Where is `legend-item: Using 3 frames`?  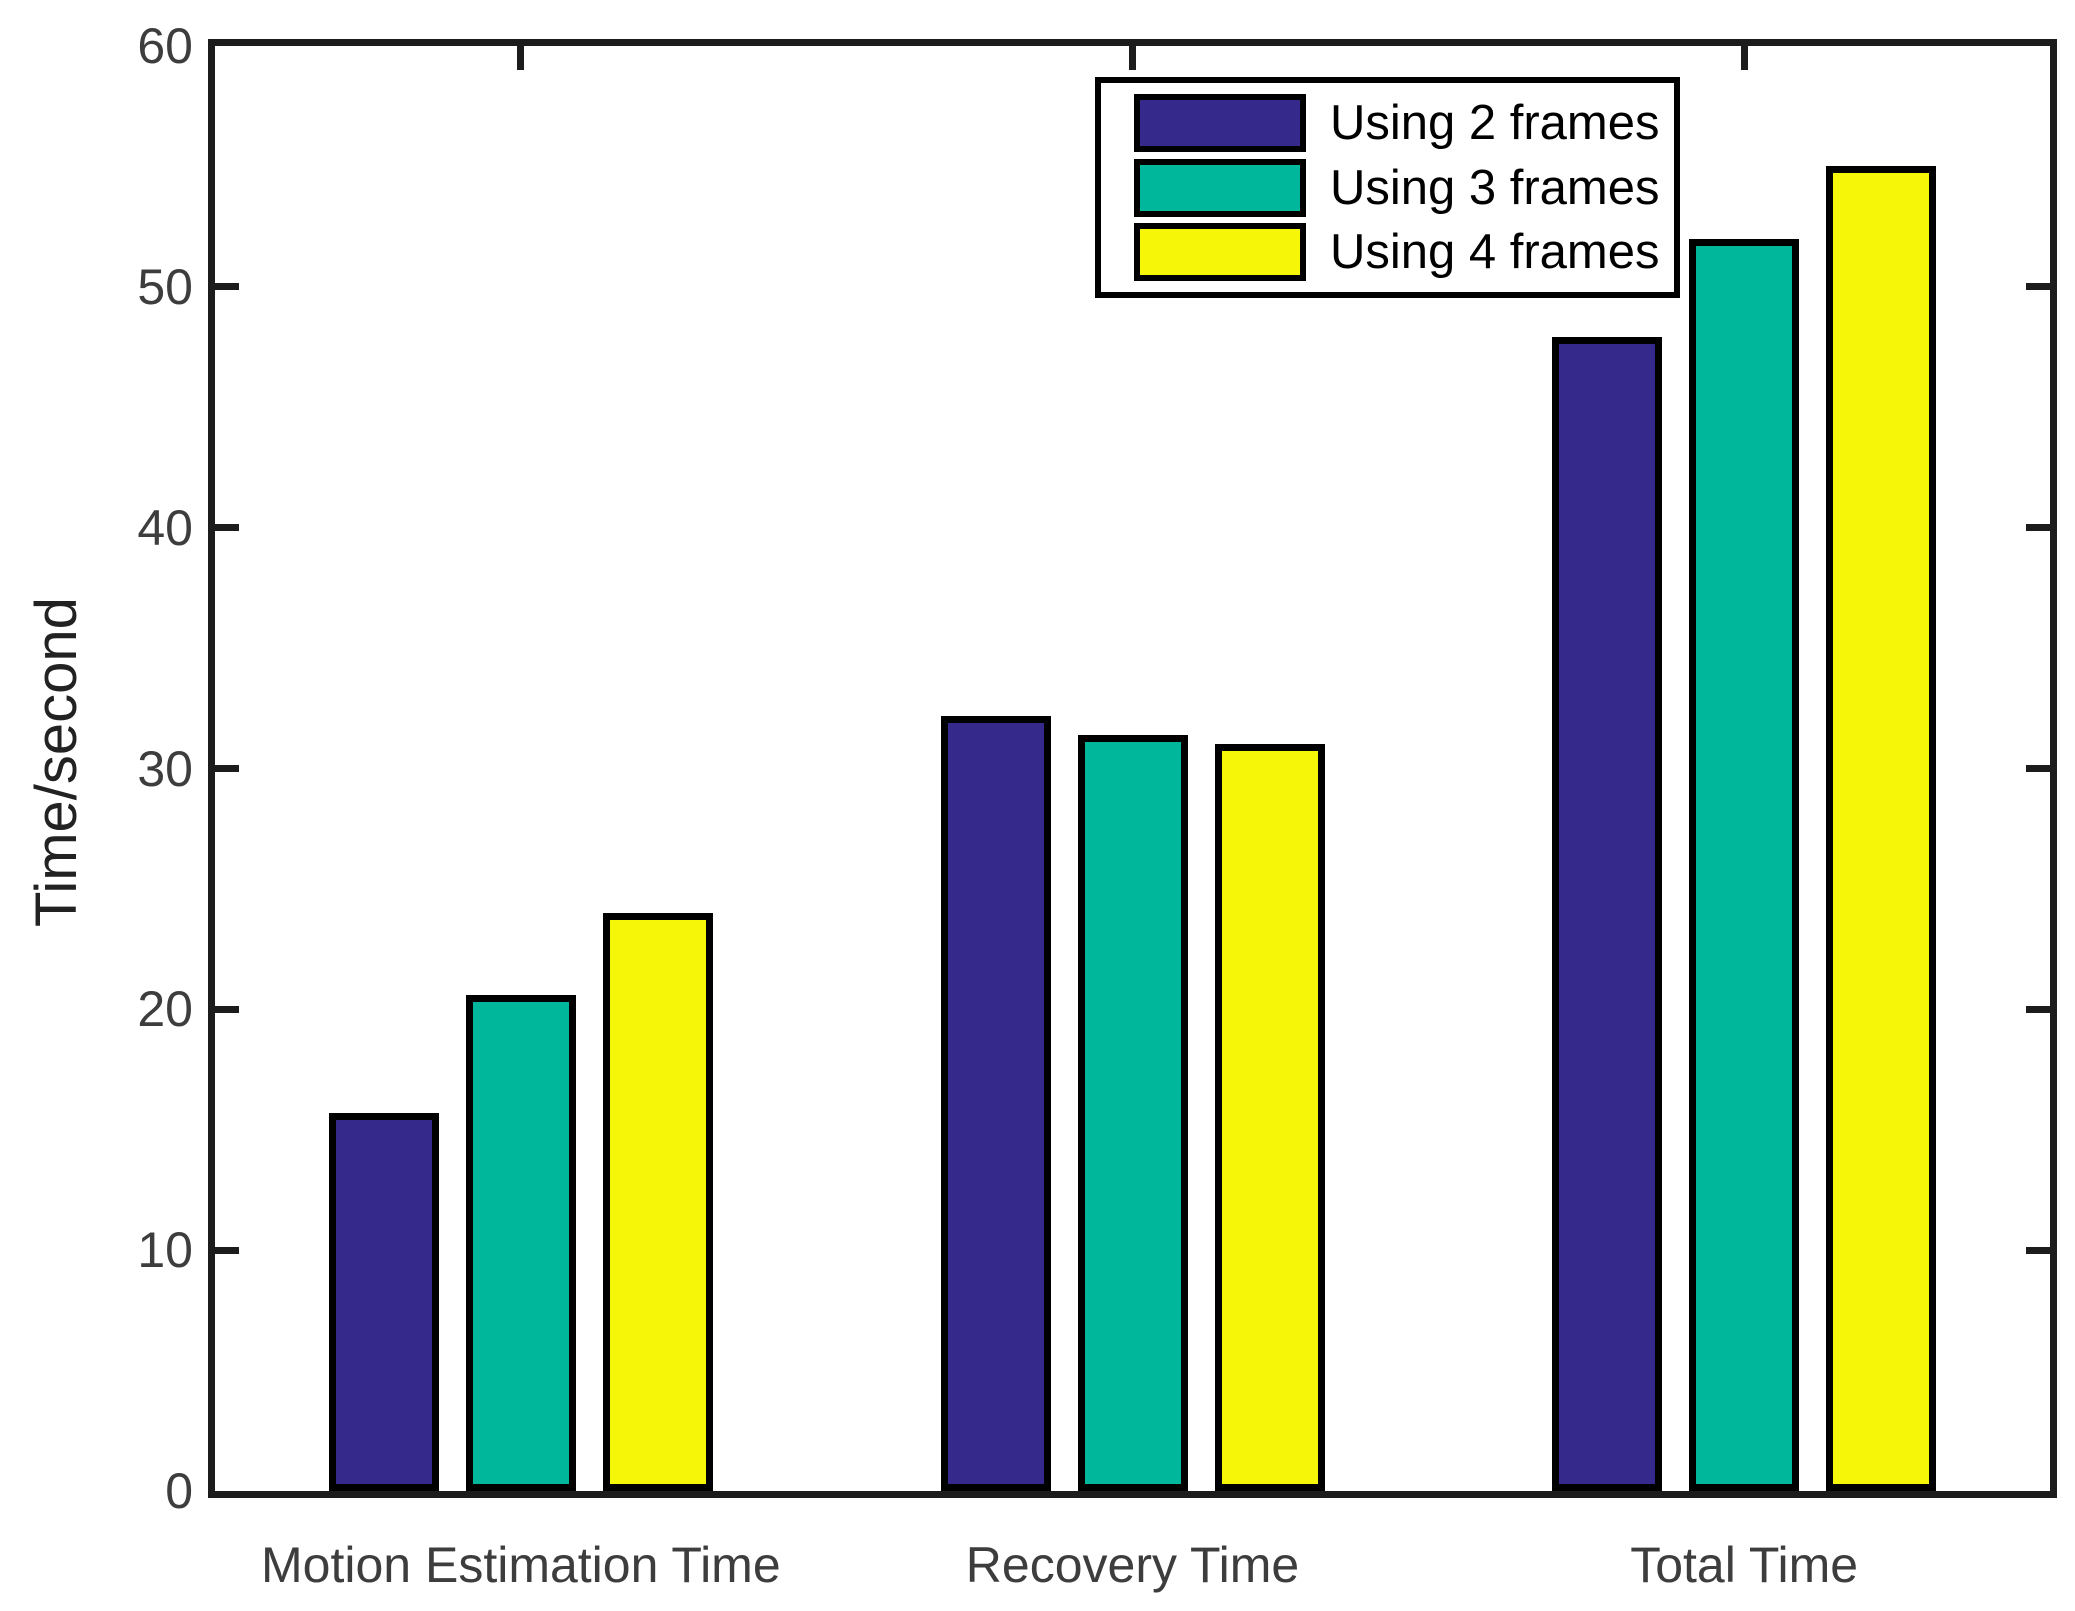
legend-item: Using 3 frames is located at coordinates (1404, 187).